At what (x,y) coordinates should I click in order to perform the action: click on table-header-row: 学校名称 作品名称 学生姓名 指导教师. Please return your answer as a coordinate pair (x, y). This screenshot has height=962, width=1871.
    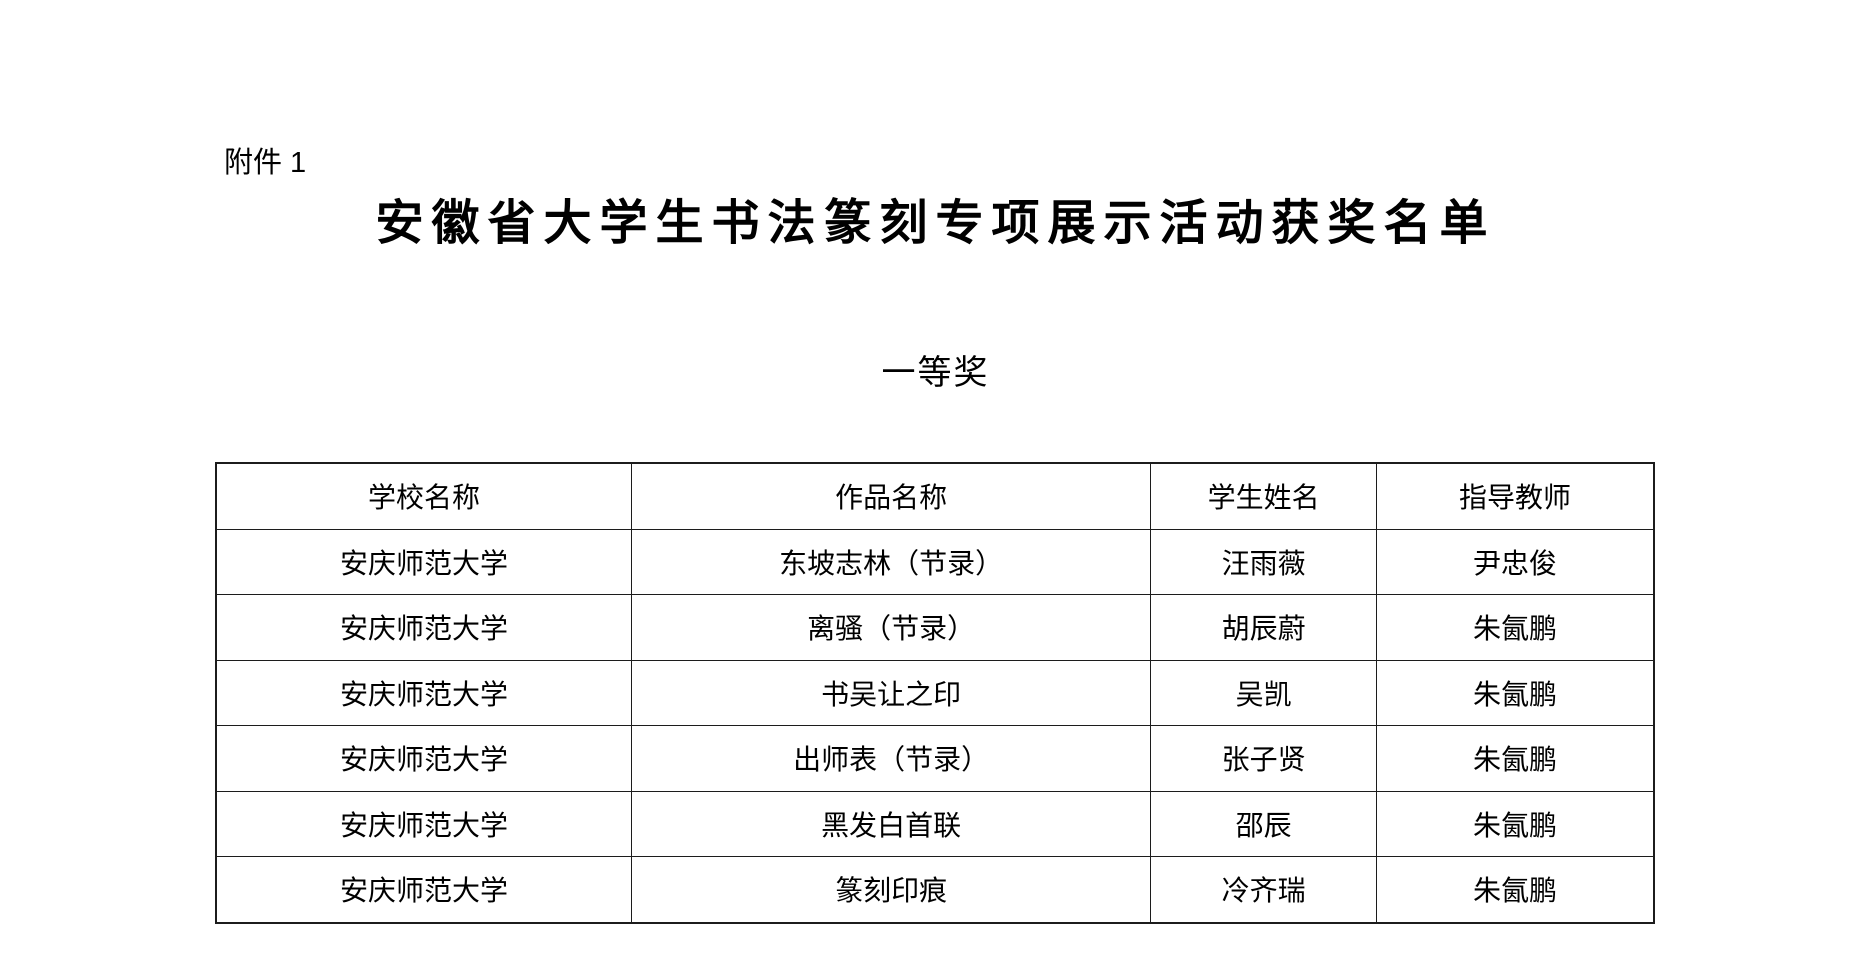
    Looking at the image, I should click on (935, 496).